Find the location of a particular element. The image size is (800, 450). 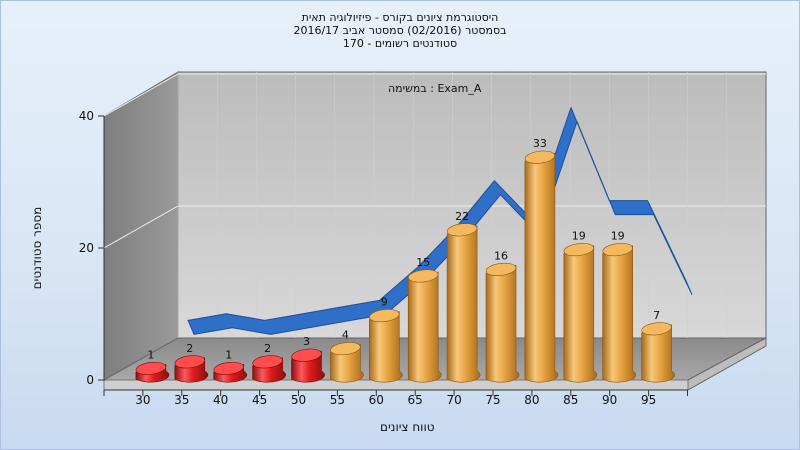

x-axis-label: טווח ציונים is located at coordinates (407, 427).